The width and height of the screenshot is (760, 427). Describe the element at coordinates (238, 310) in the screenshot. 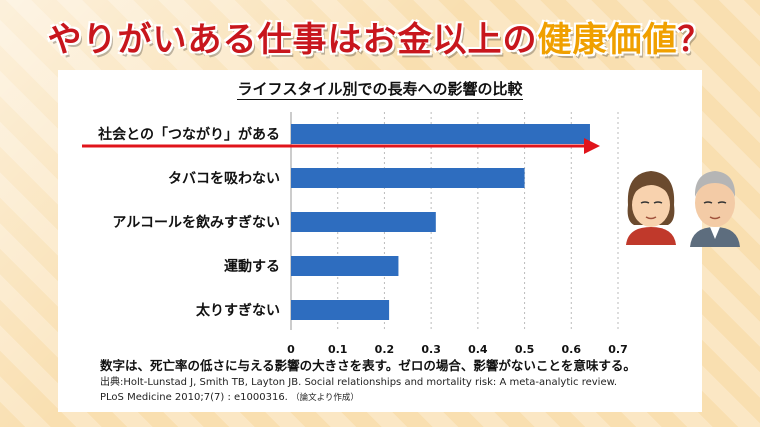

I see `category-label: 太りすぎない` at that location.